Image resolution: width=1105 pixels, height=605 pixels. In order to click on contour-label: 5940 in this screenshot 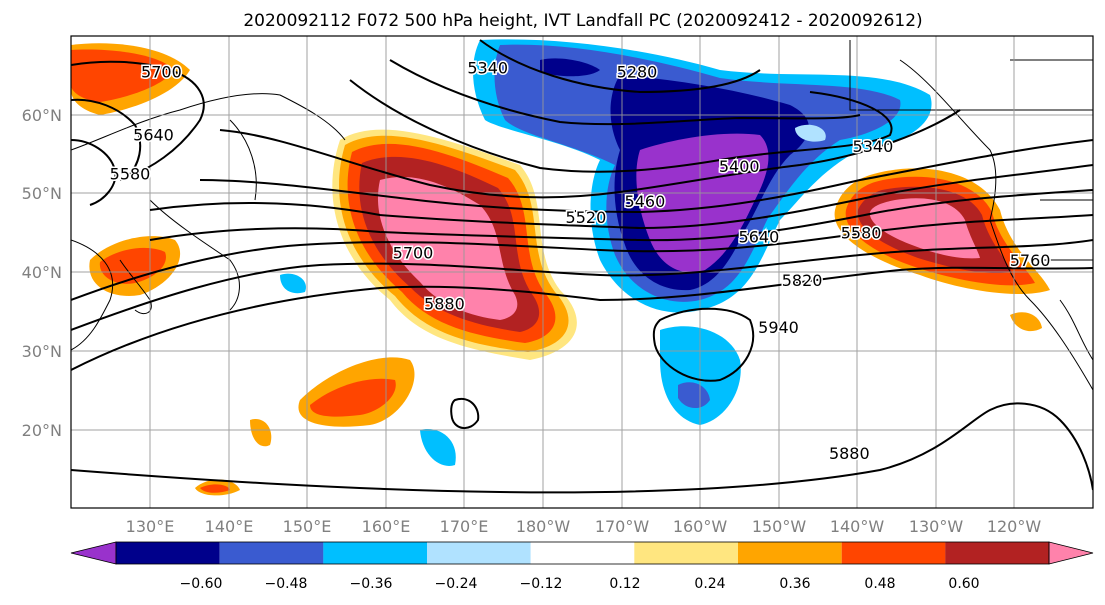, I will do `click(778, 327)`.